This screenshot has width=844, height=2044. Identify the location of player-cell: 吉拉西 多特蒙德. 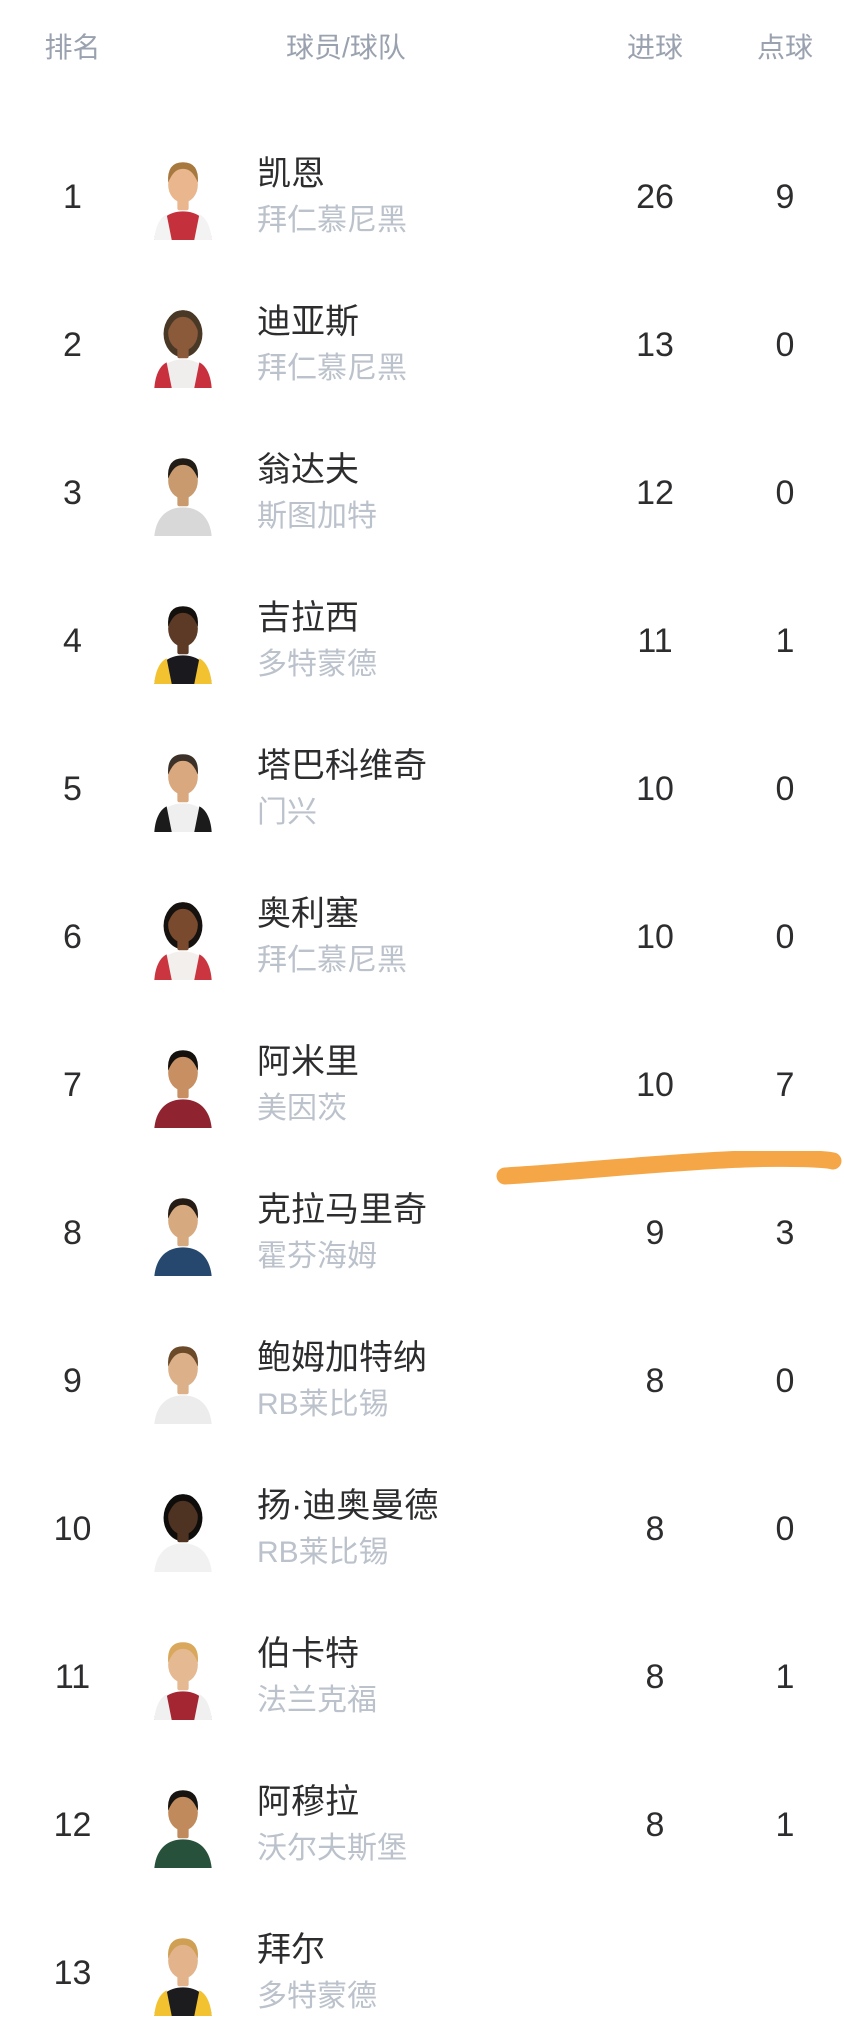
(410, 641).